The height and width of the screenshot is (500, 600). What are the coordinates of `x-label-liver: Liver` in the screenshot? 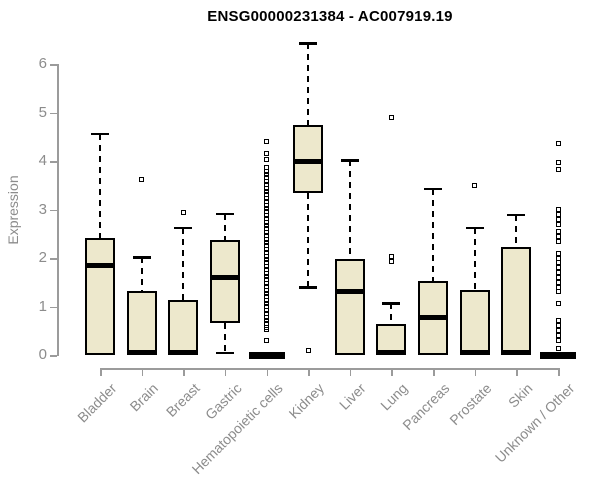 It's located at (353, 396).